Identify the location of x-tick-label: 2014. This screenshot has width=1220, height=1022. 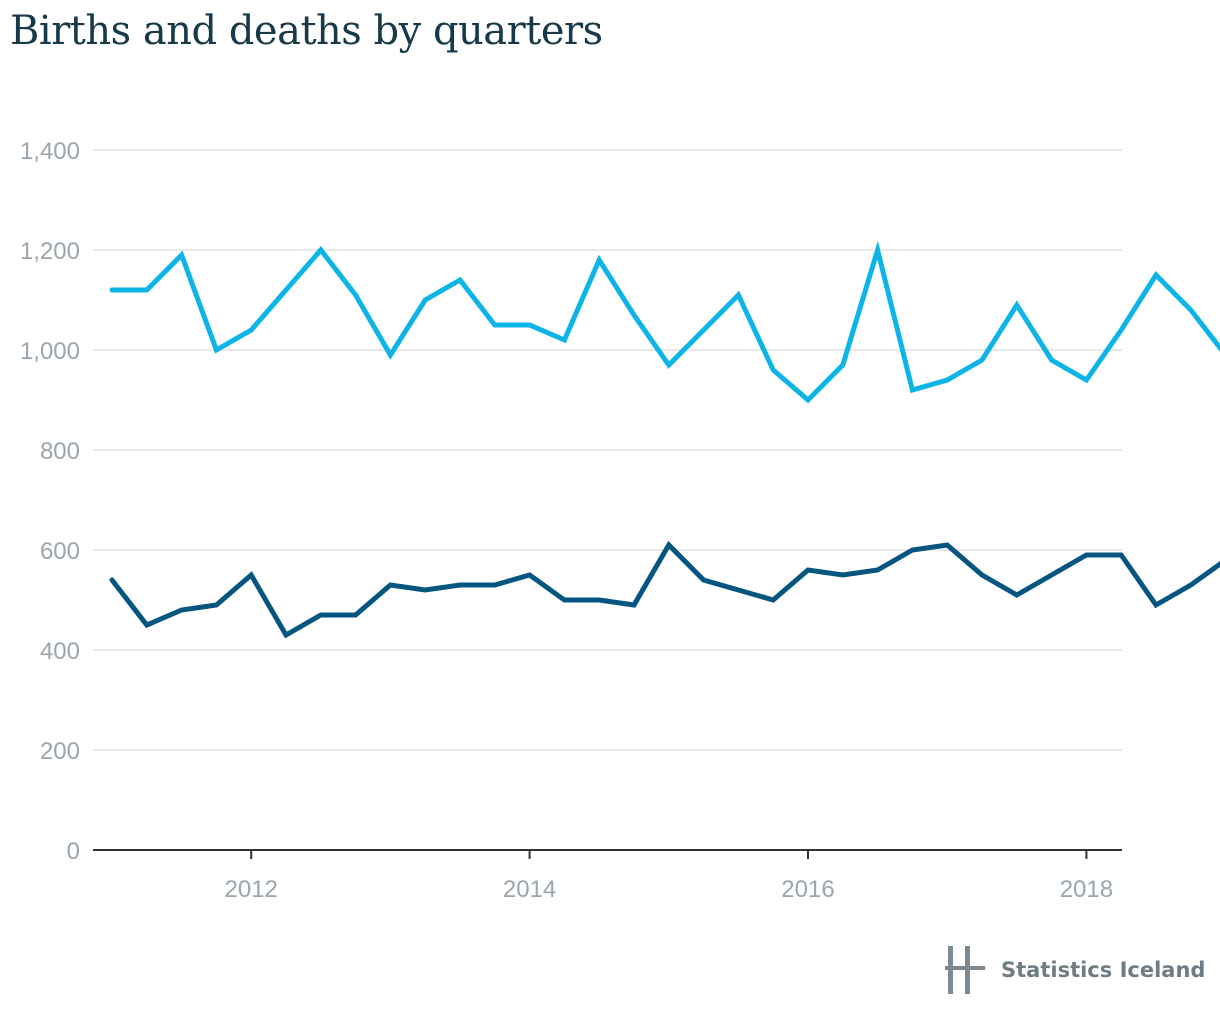
(529, 889).